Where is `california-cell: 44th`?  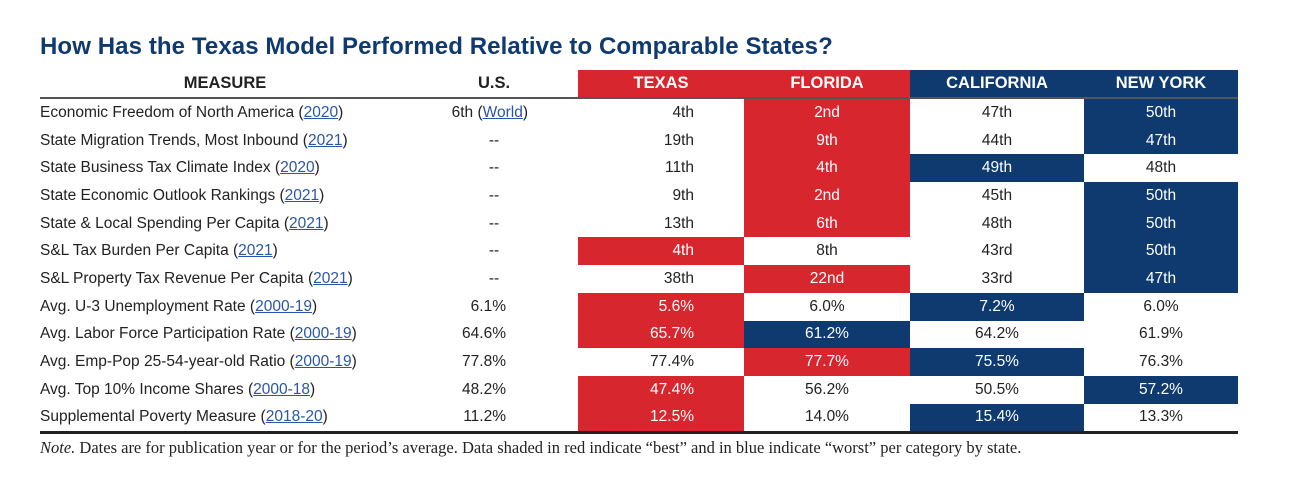 california-cell: 44th is located at coordinates (997, 140).